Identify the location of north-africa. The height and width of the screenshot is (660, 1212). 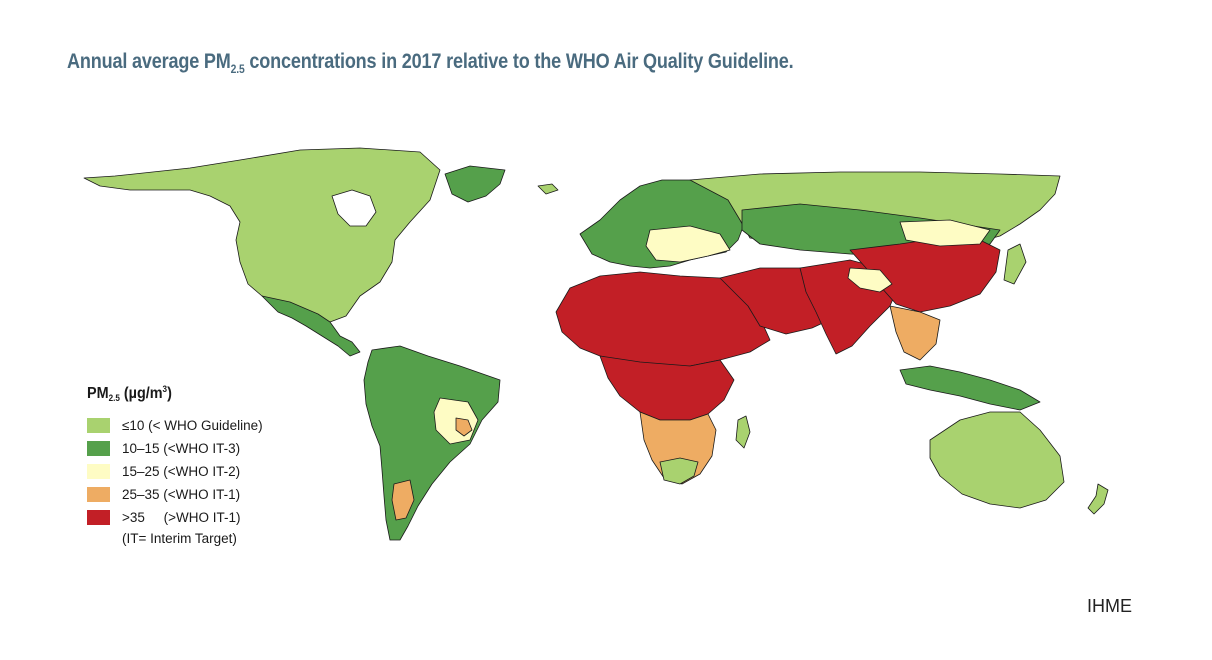
(663, 320).